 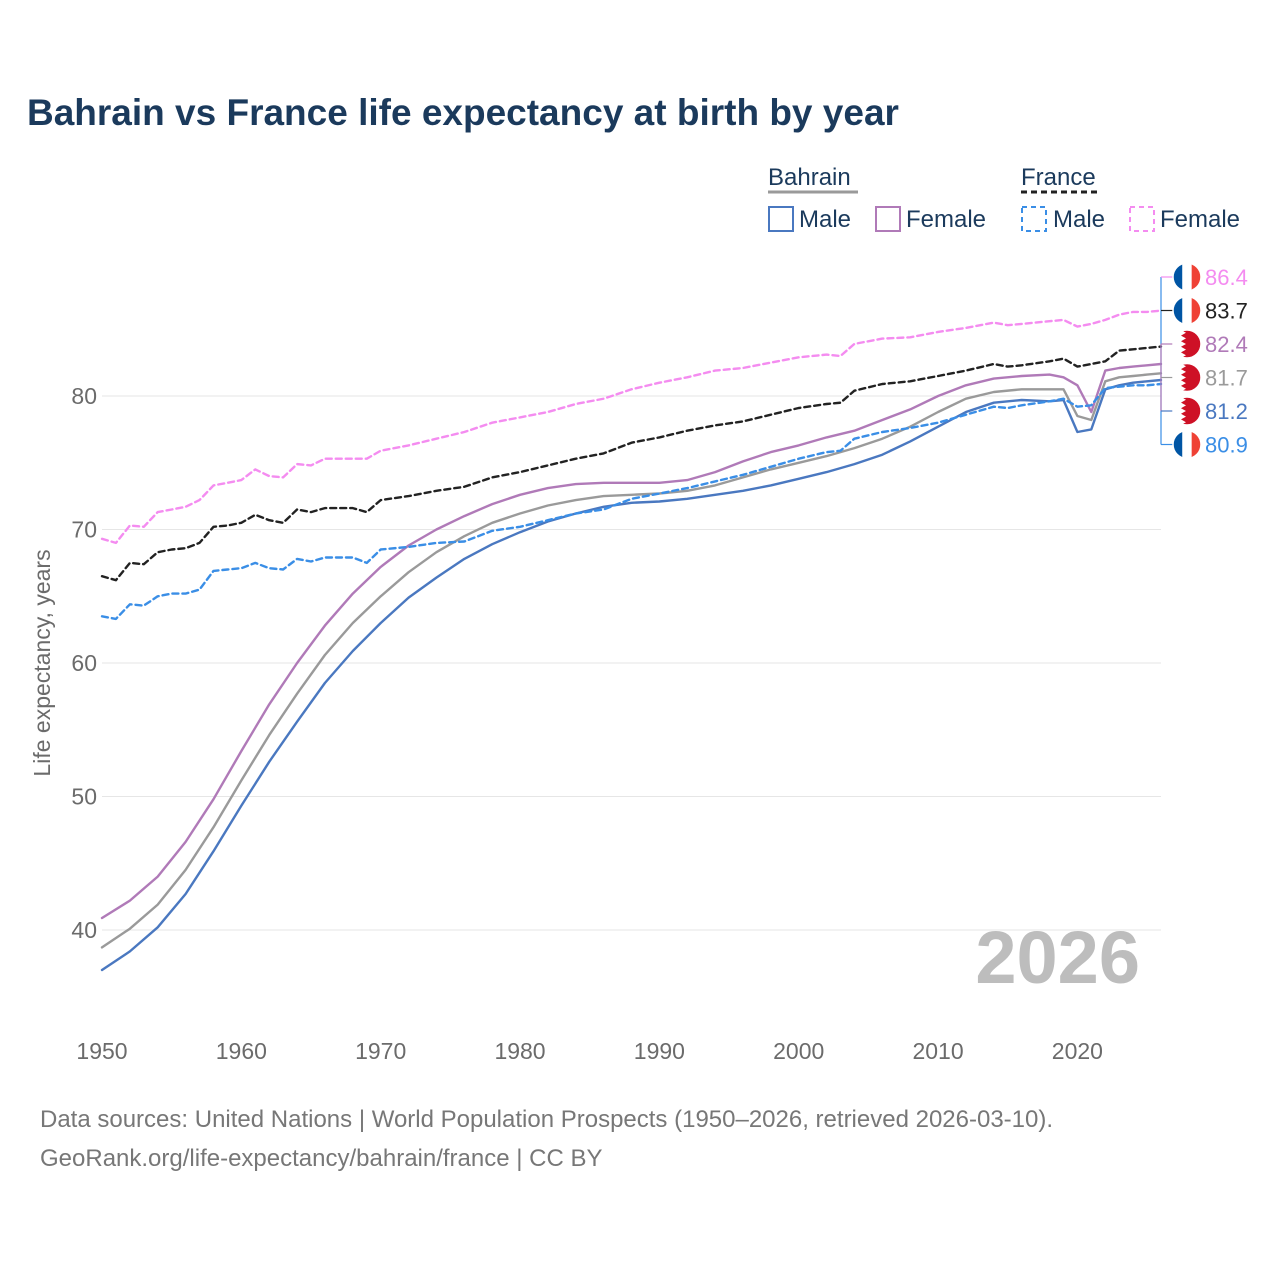 What do you see at coordinates (1057, 957) in the screenshot?
I see `year-watermark: 2026` at bounding box center [1057, 957].